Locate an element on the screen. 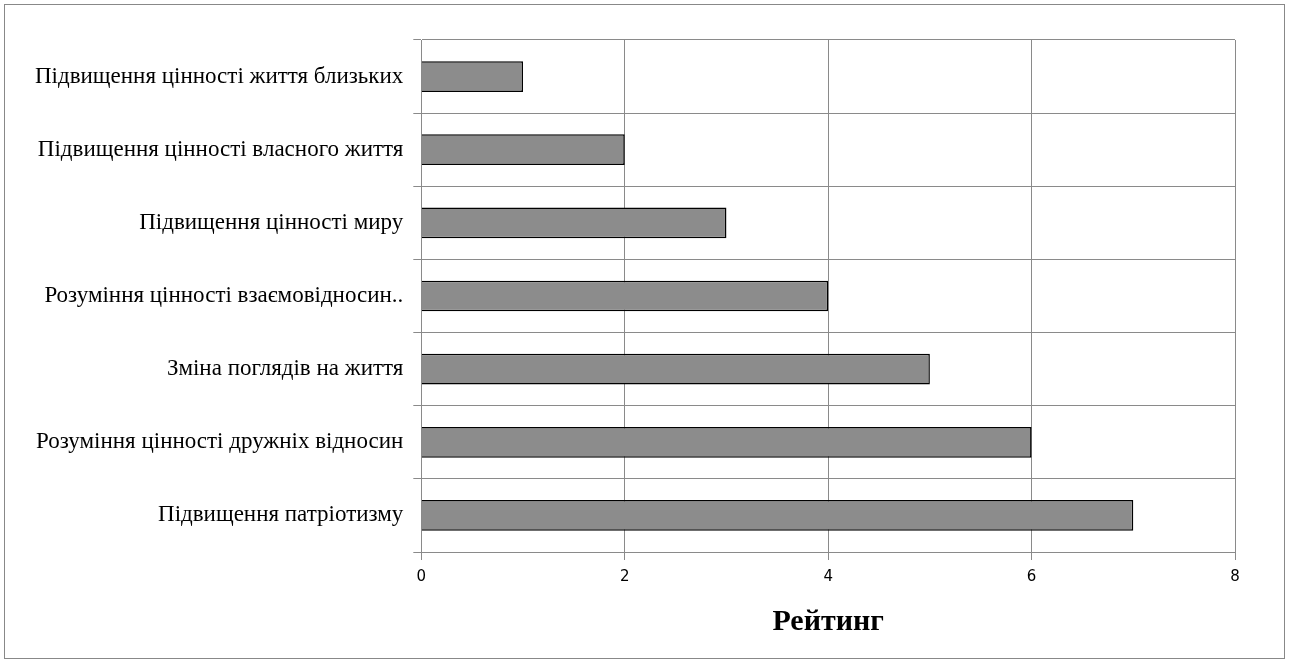 The image size is (1291, 665). y-tick-label: Зміна поглядів на життя is located at coordinates (285, 368).